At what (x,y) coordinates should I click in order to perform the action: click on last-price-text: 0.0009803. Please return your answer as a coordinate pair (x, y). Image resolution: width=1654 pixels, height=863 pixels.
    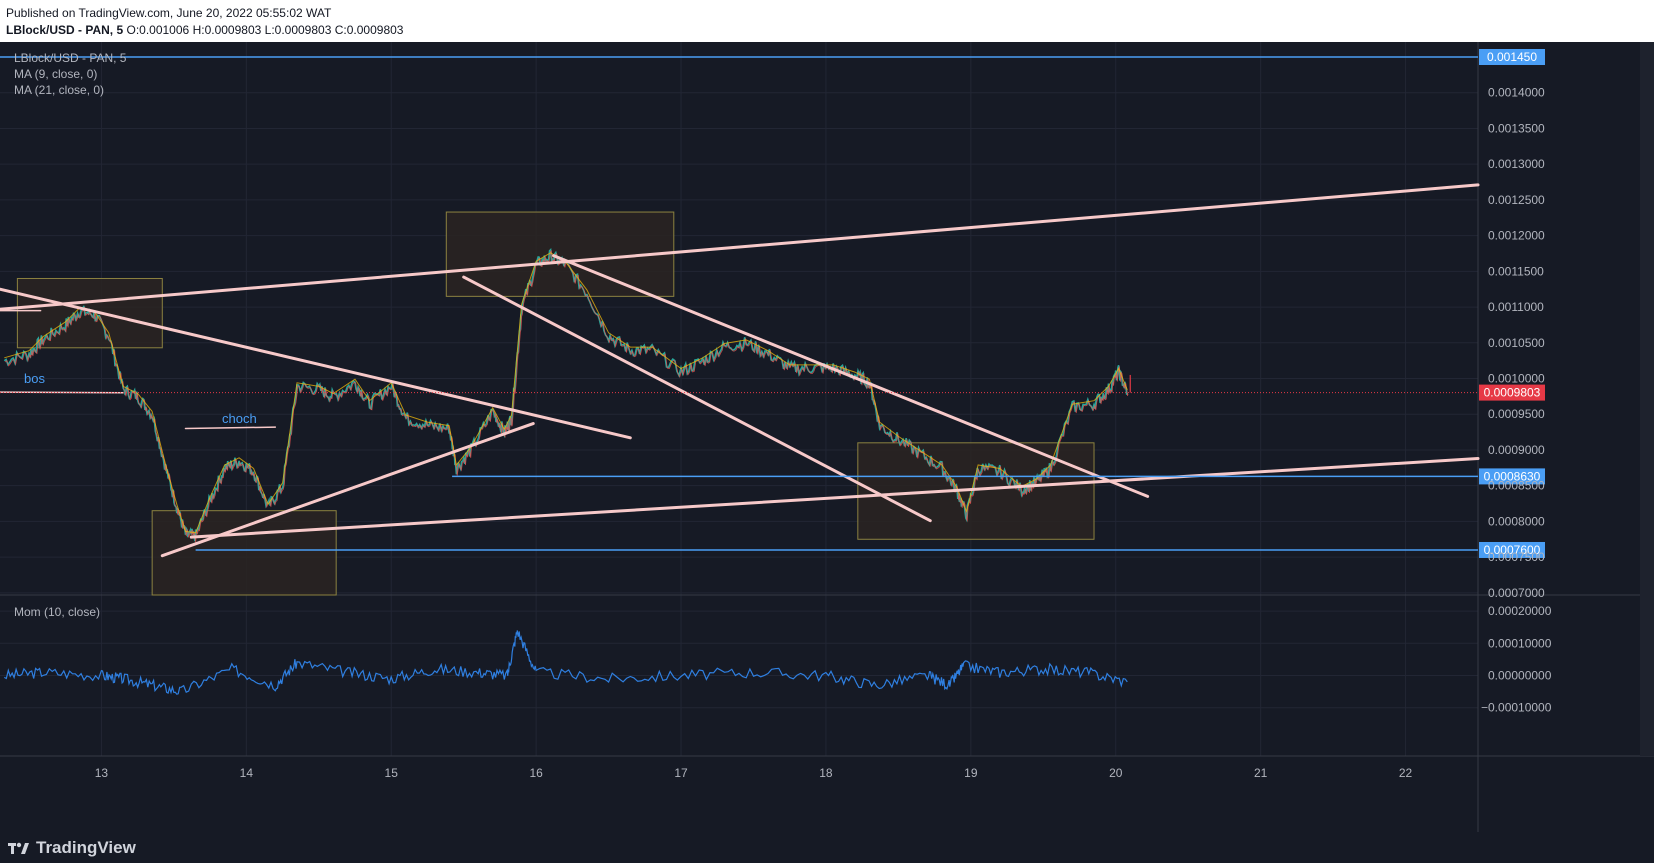
    Looking at the image, I should click on (1512, 393).